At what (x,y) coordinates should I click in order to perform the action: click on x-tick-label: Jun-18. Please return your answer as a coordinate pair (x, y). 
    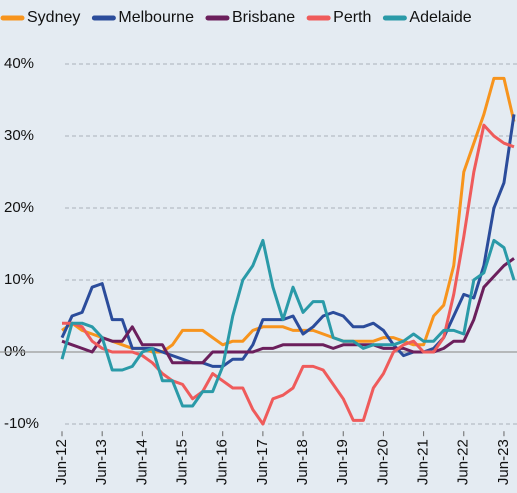
    Looking at the image, I should click on (302, 462).